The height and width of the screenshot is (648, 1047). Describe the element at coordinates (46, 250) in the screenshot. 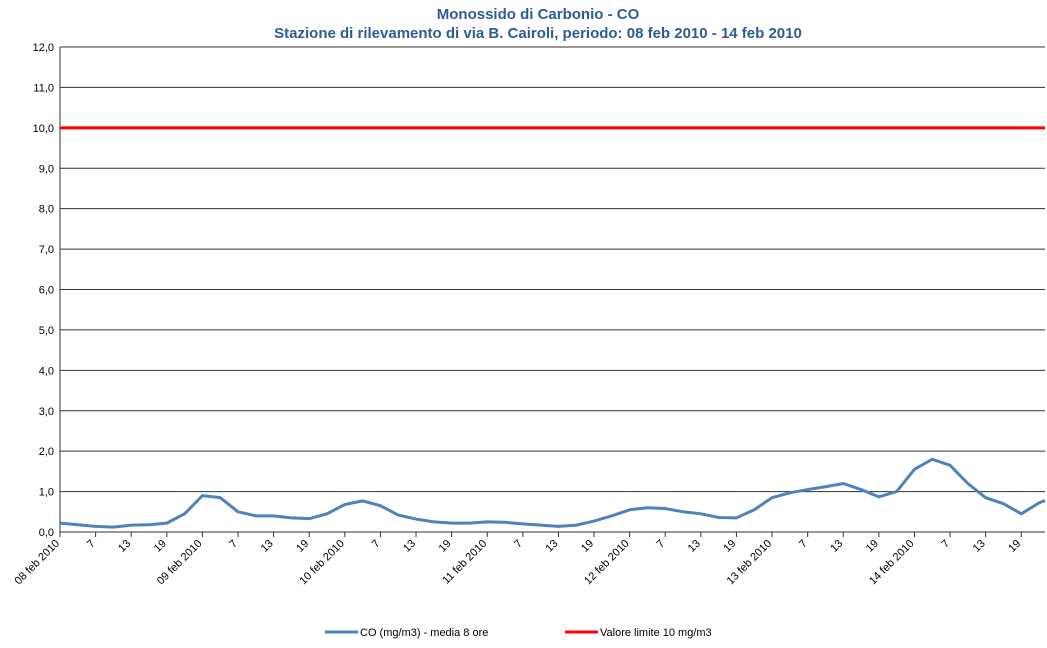

I see `y-tick-label: 7,0` at that location.